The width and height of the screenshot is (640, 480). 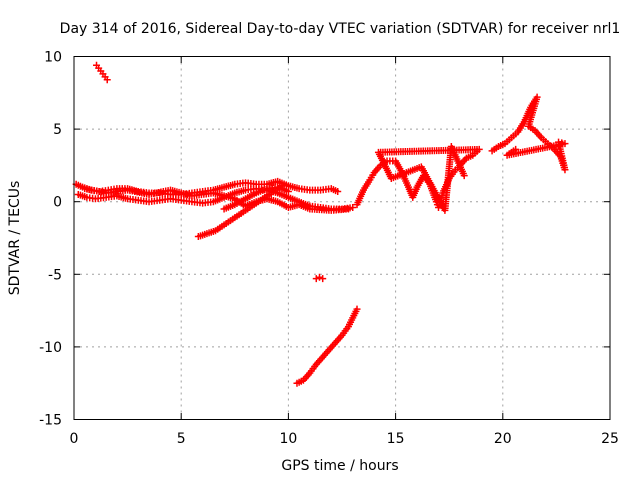 I want to click on y-tick-label: -10, so click(x=50, y=348).